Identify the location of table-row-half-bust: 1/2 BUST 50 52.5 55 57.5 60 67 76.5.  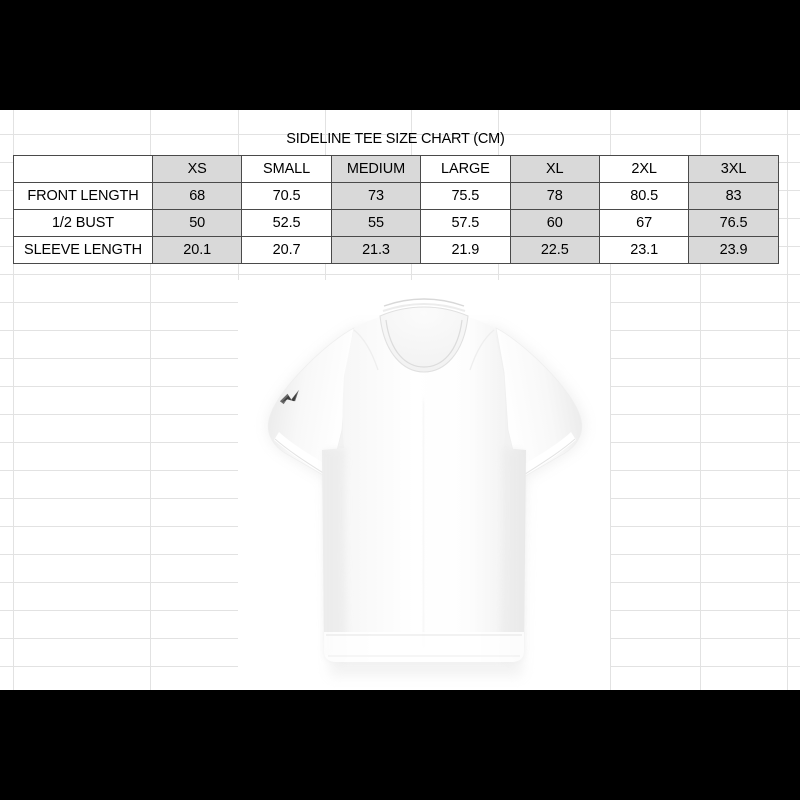
(396, 223).